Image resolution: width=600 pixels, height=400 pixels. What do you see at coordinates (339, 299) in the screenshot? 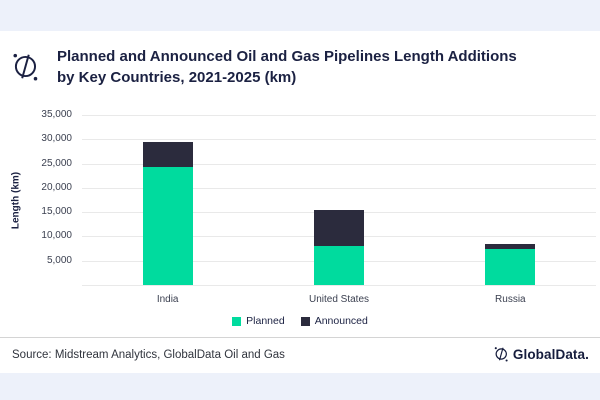
I see `x-tick-label: United States` at bounding box center [339, 299].